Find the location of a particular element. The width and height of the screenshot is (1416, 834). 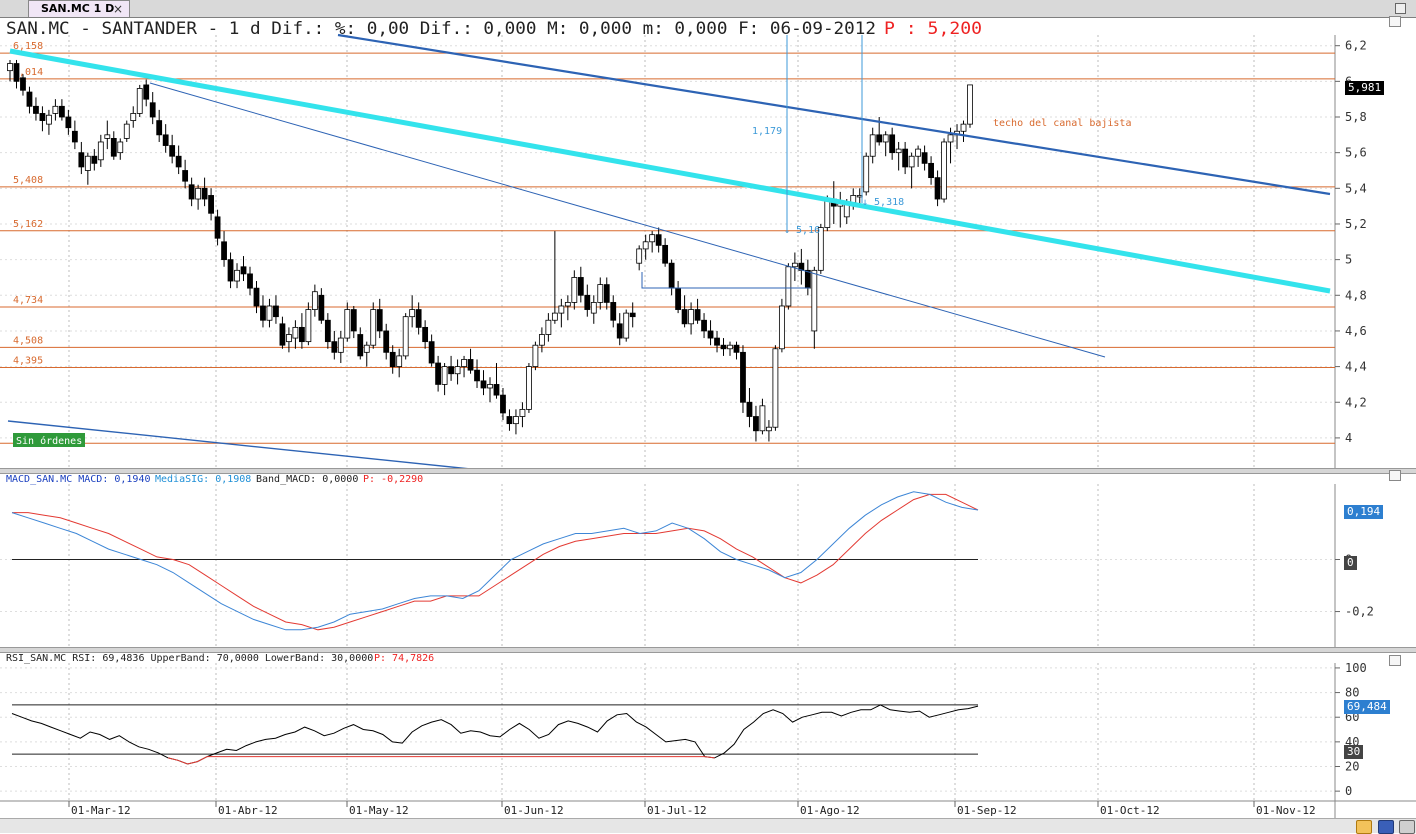

tab-close-icon: × is located at coordinates (117, 9).